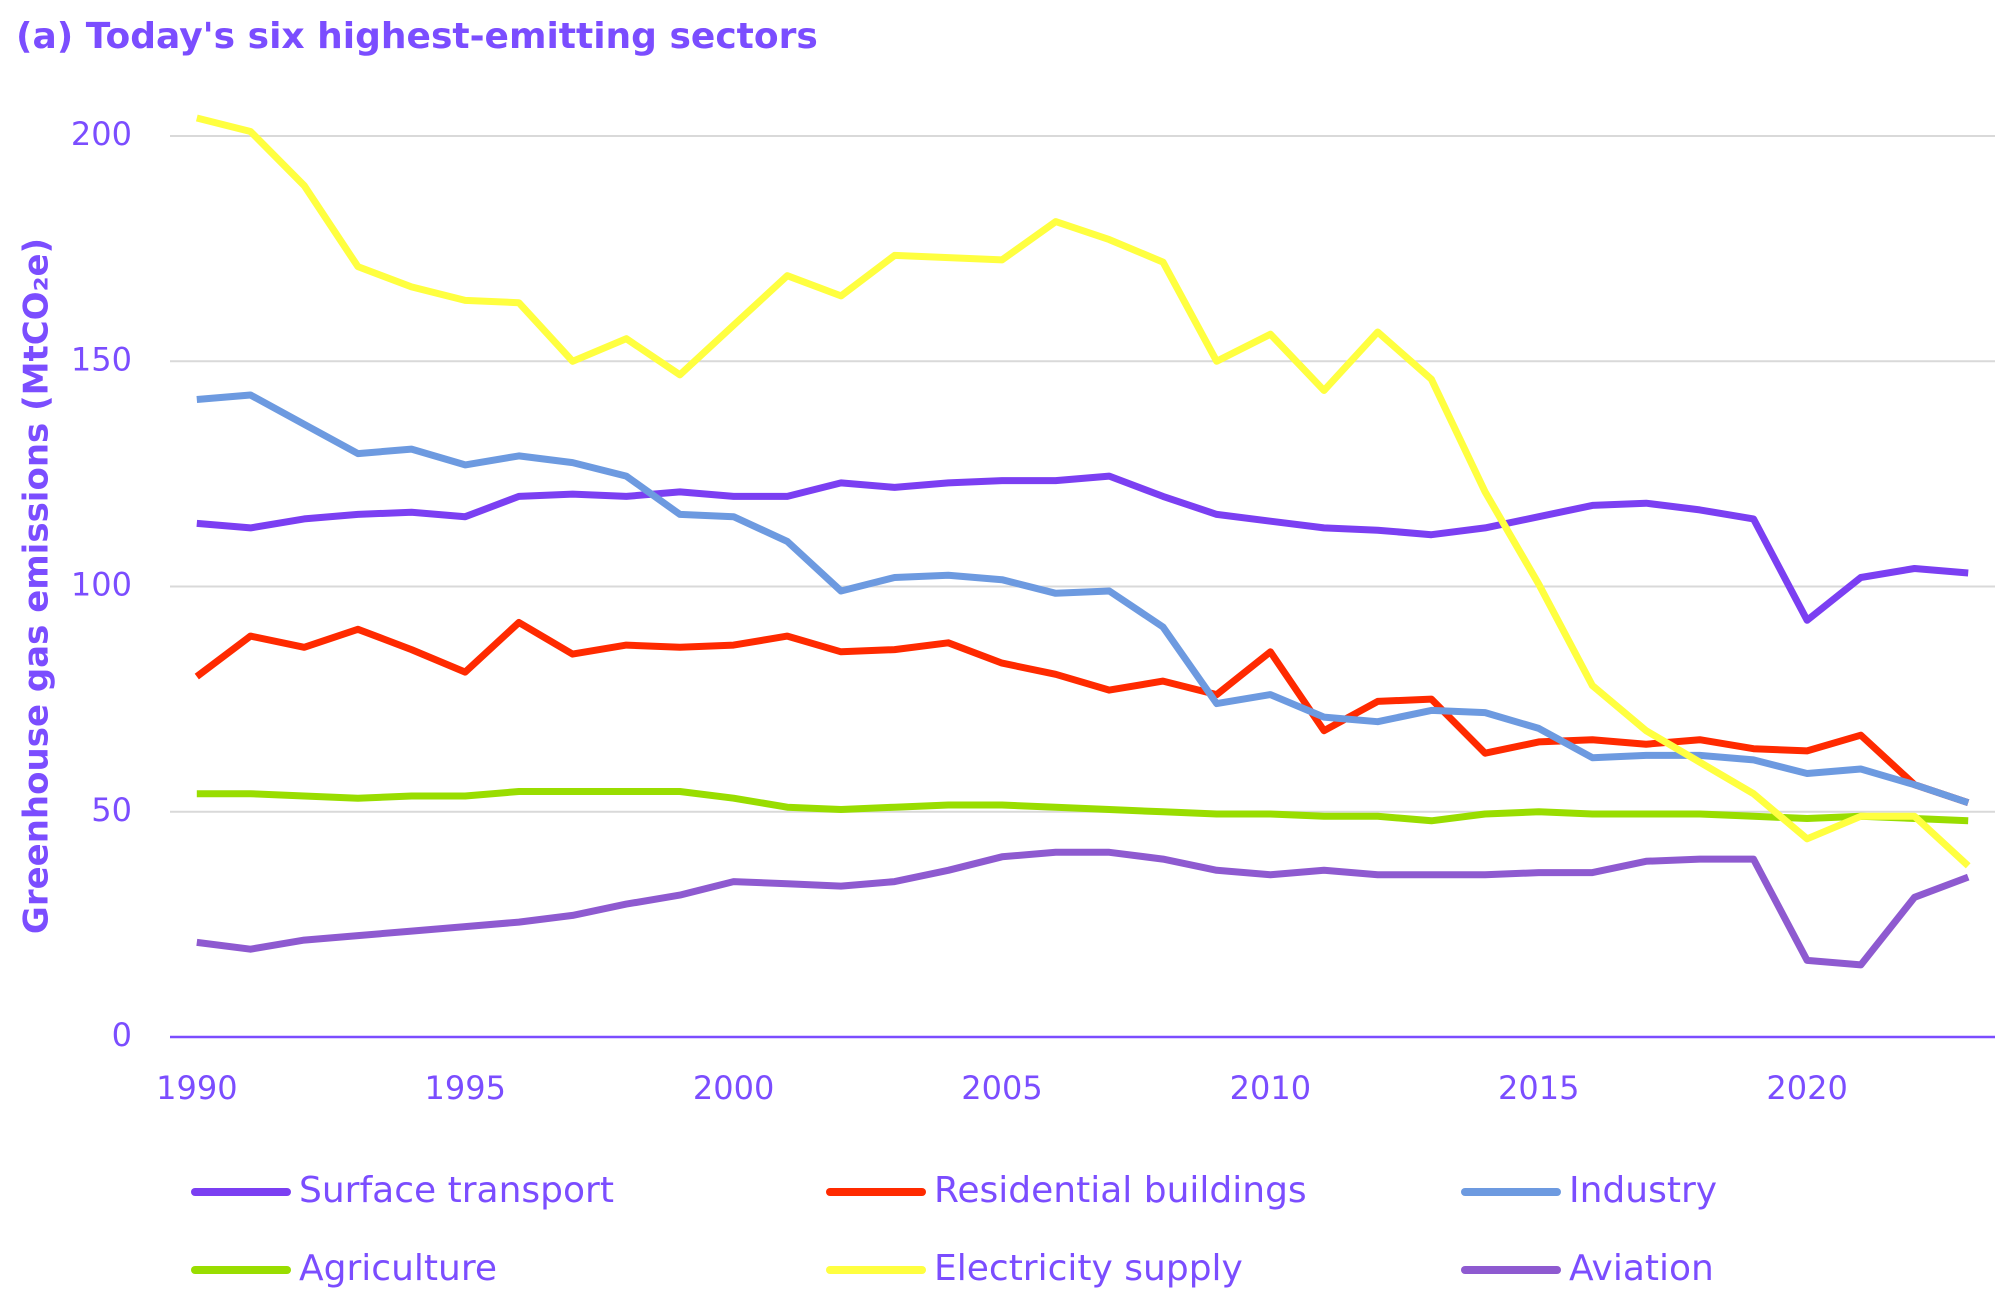 Image resolution: width=2014 pixels, height=1300 pixels. I want to click on y-axis-label: Greenhouse gas emissions (MtCO₂e), so click(37, 586).